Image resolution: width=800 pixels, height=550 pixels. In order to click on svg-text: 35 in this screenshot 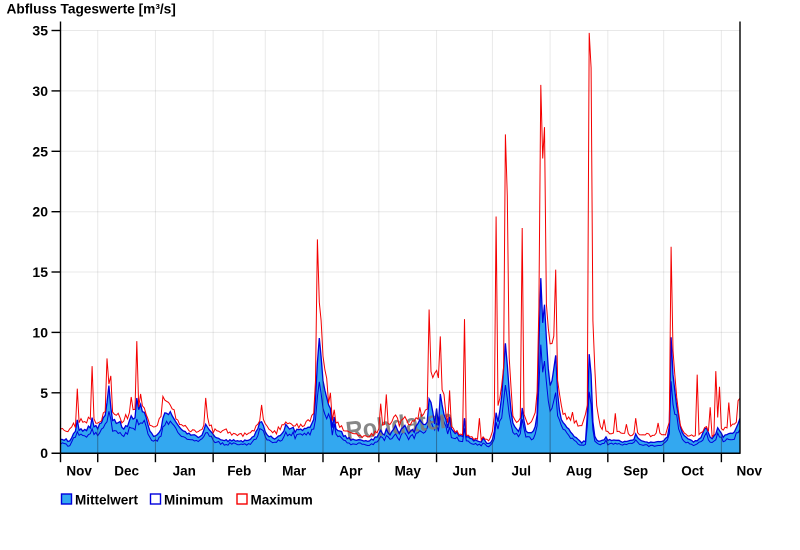, I will do `click(40, 31)`.